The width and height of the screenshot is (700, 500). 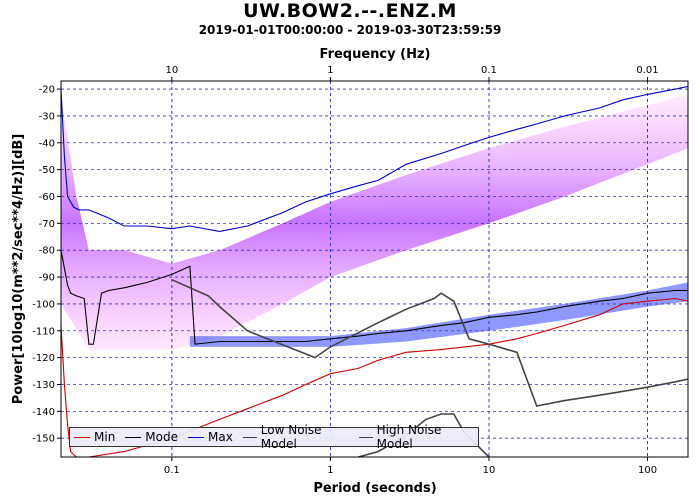 What do you see at coordinates (47, 143) in the screenshot?
I see `y-tick-label: -40` at bounding box center [47, 143].